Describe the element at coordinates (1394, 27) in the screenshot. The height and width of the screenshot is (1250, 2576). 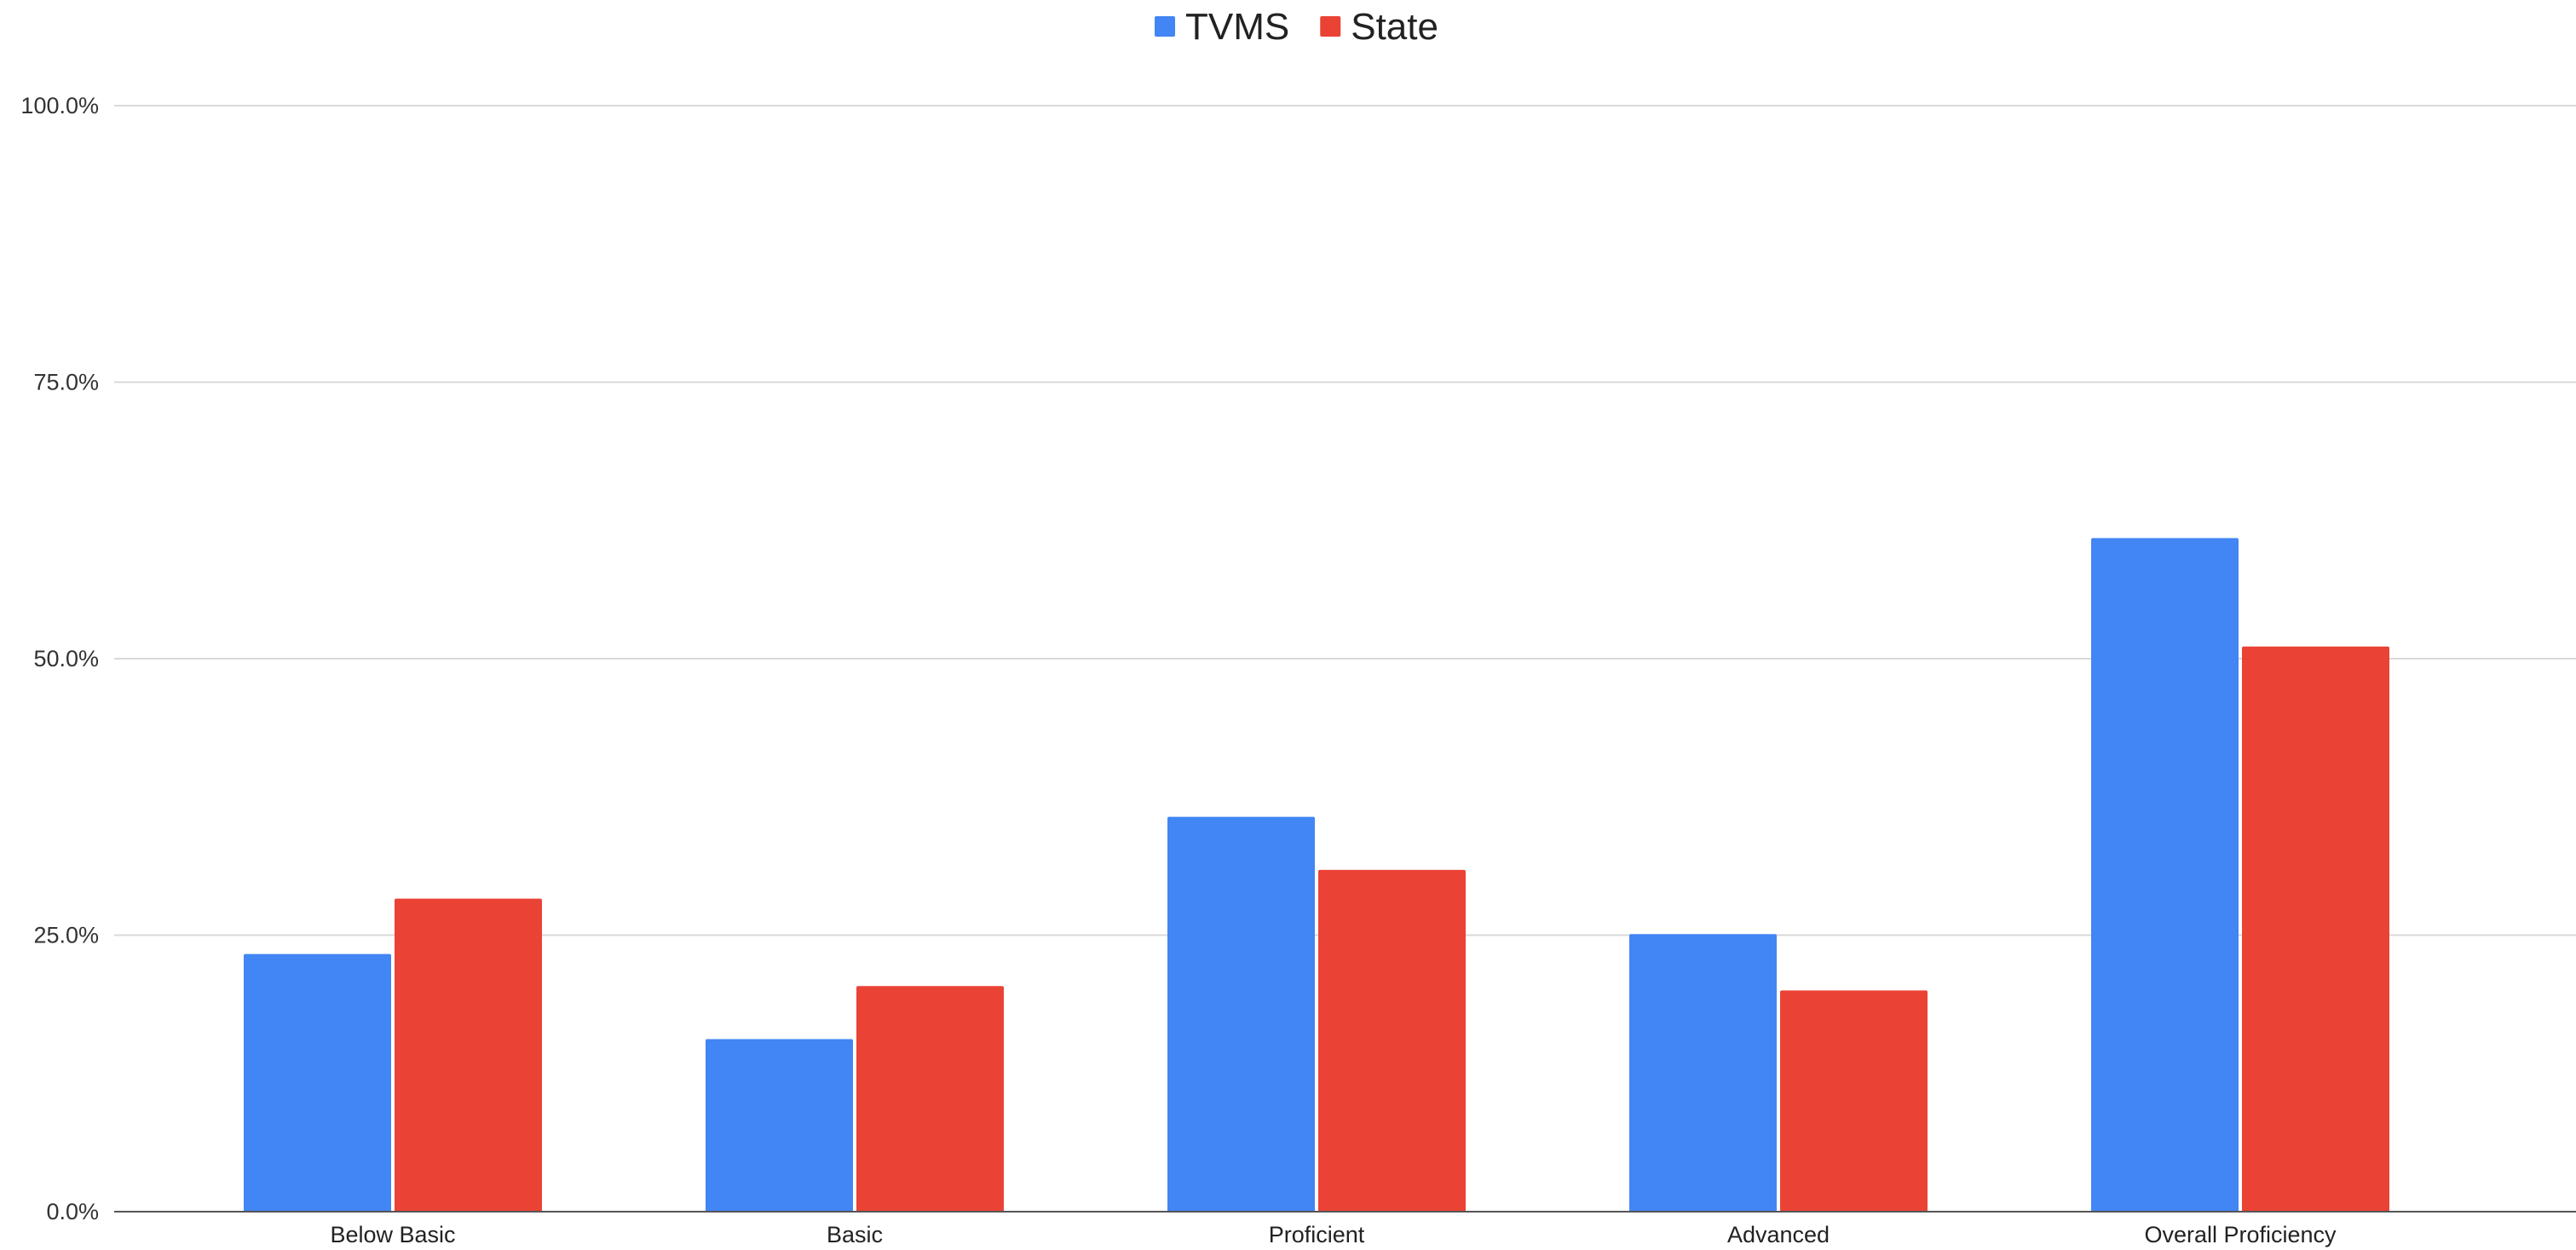
I see `legend-label: State` at that location.